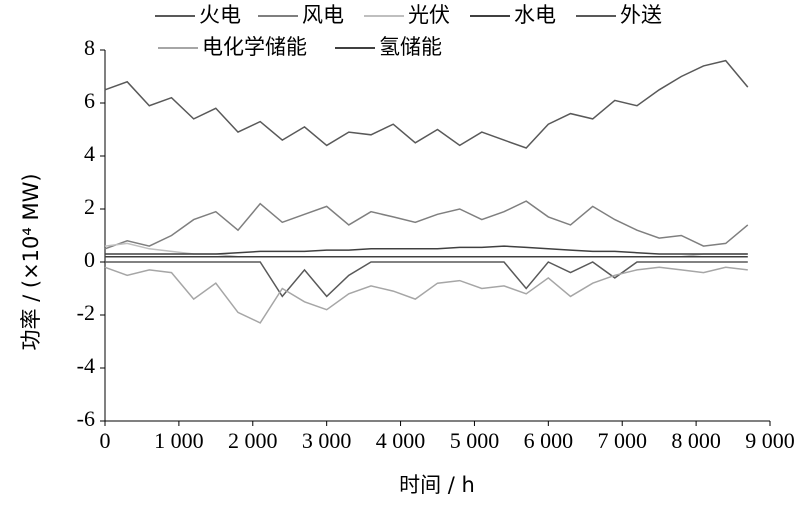  I want to click on y-tick-label: -4, so click(86, 365).